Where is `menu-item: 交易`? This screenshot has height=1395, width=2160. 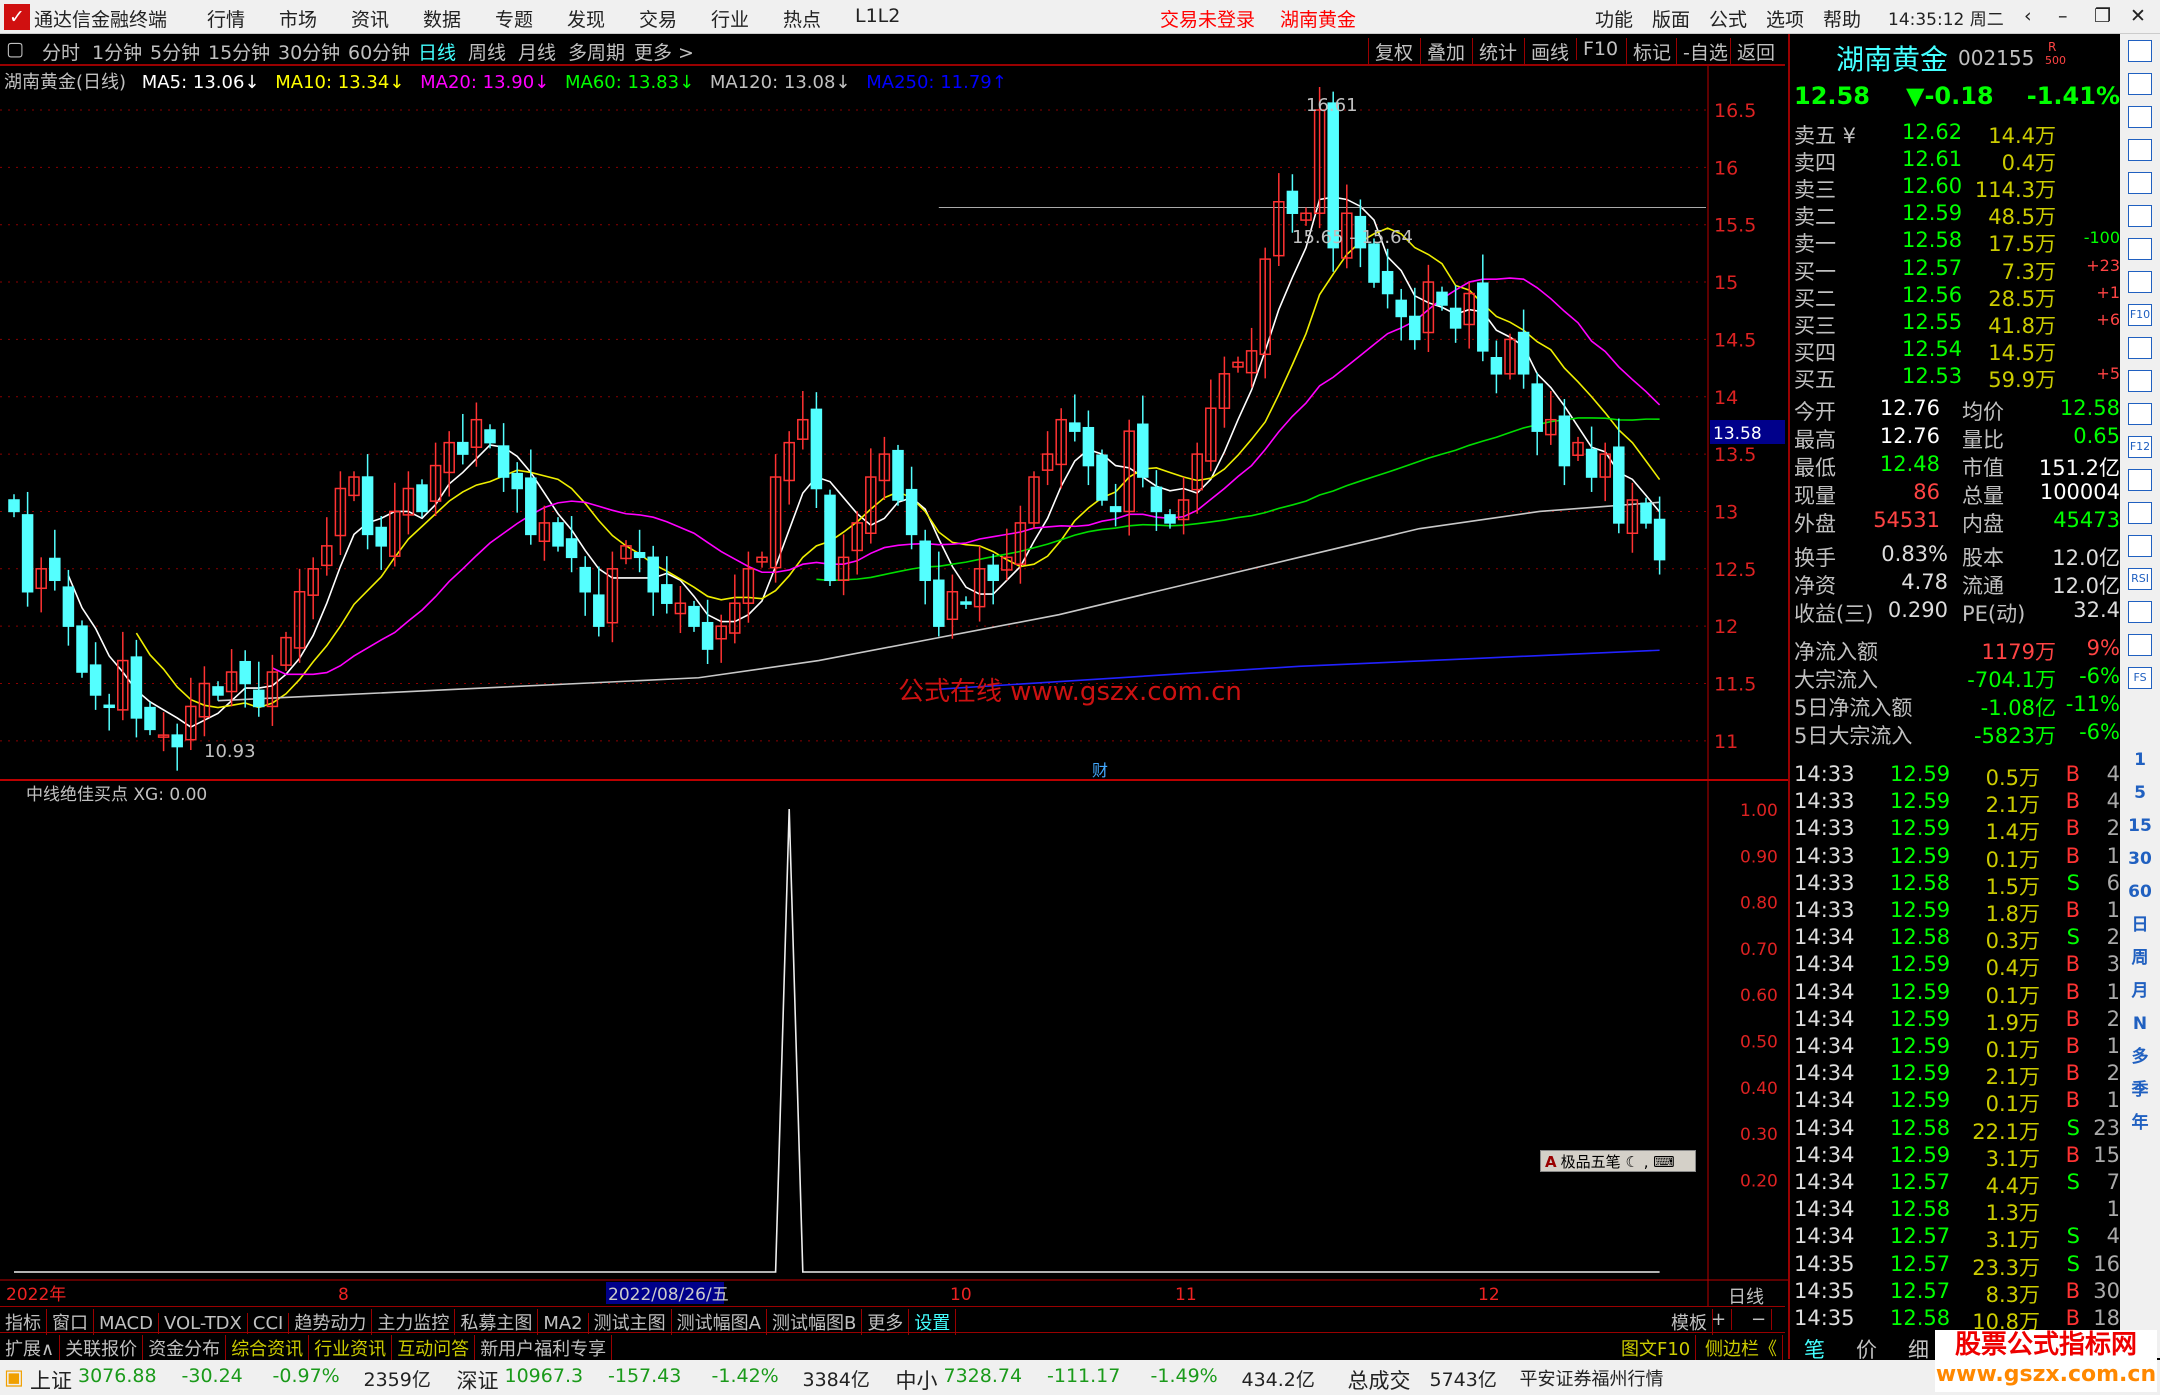
menu-item: 交易 is located at coordinates (658, 20).